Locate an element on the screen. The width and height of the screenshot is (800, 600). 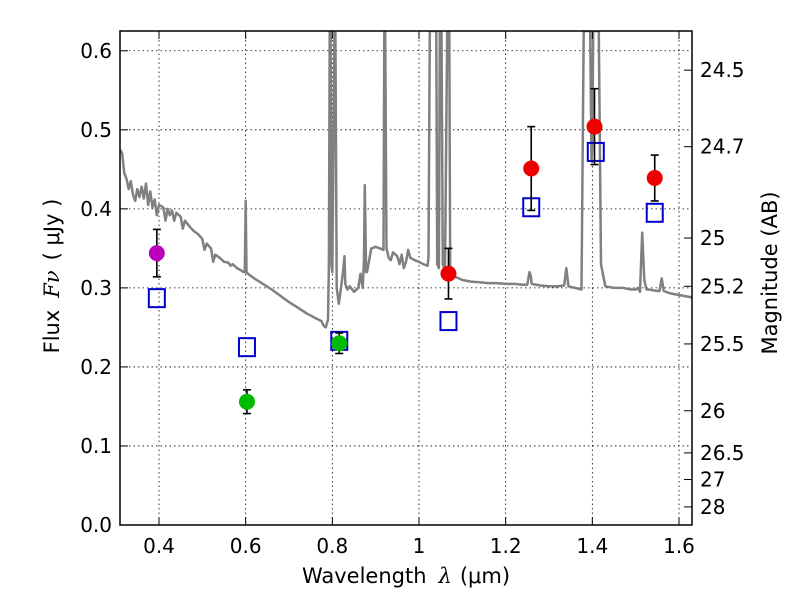
y-tick-label: 0.6 is located at coordinates (96, 51).